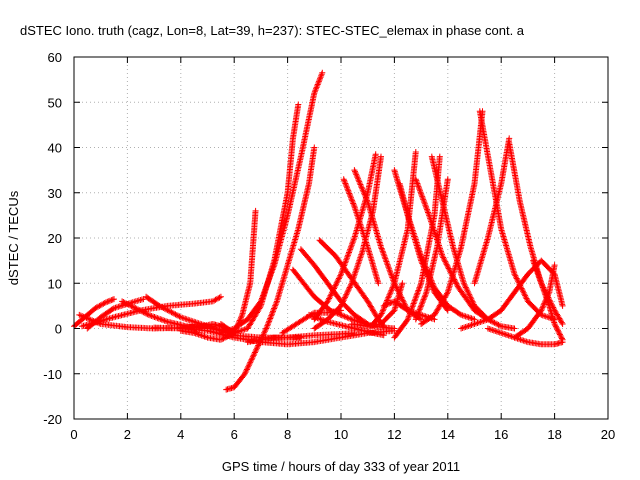 Image resolution: width=640 pixels, height=480 pixels. I want to click on x-tick-label: 18, so click(554, 434).